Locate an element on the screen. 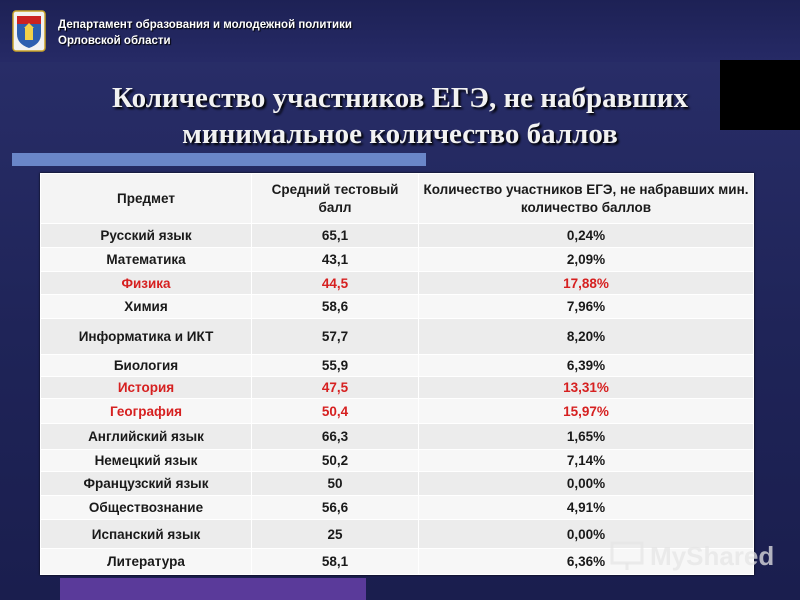 The height and width of the screenshot is (600, 800). table-row: Немецкий язык 50,2 7,14% is located at coordinates (397, 460).